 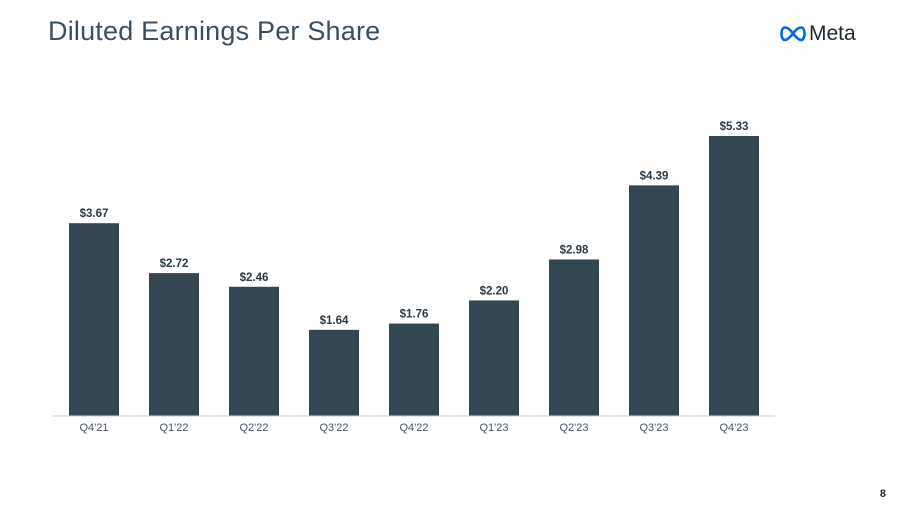 I want to click on x-tick-label: Q1'22, so click(x=173, y=428).